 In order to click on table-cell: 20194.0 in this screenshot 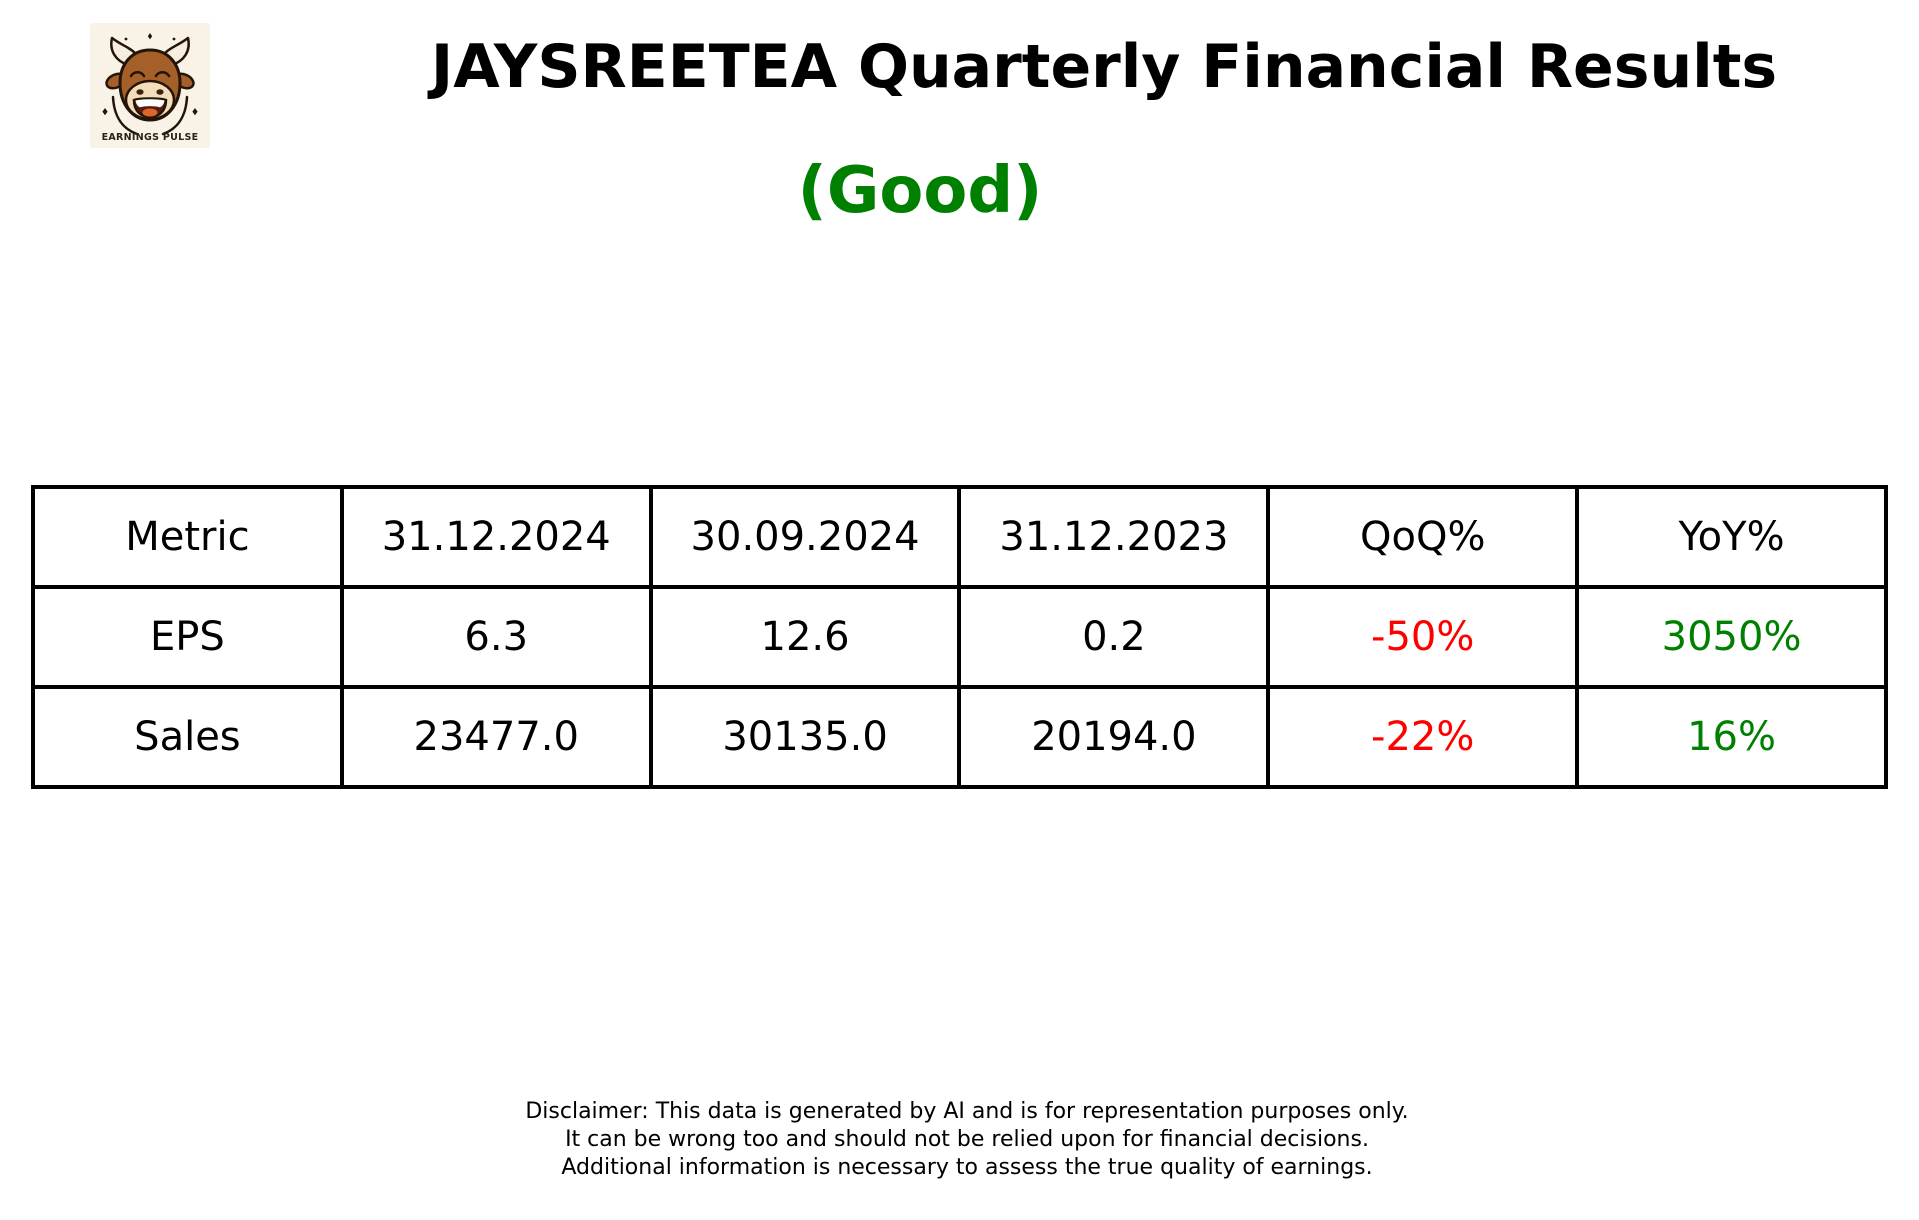, I will do `click(1114, 737)`.